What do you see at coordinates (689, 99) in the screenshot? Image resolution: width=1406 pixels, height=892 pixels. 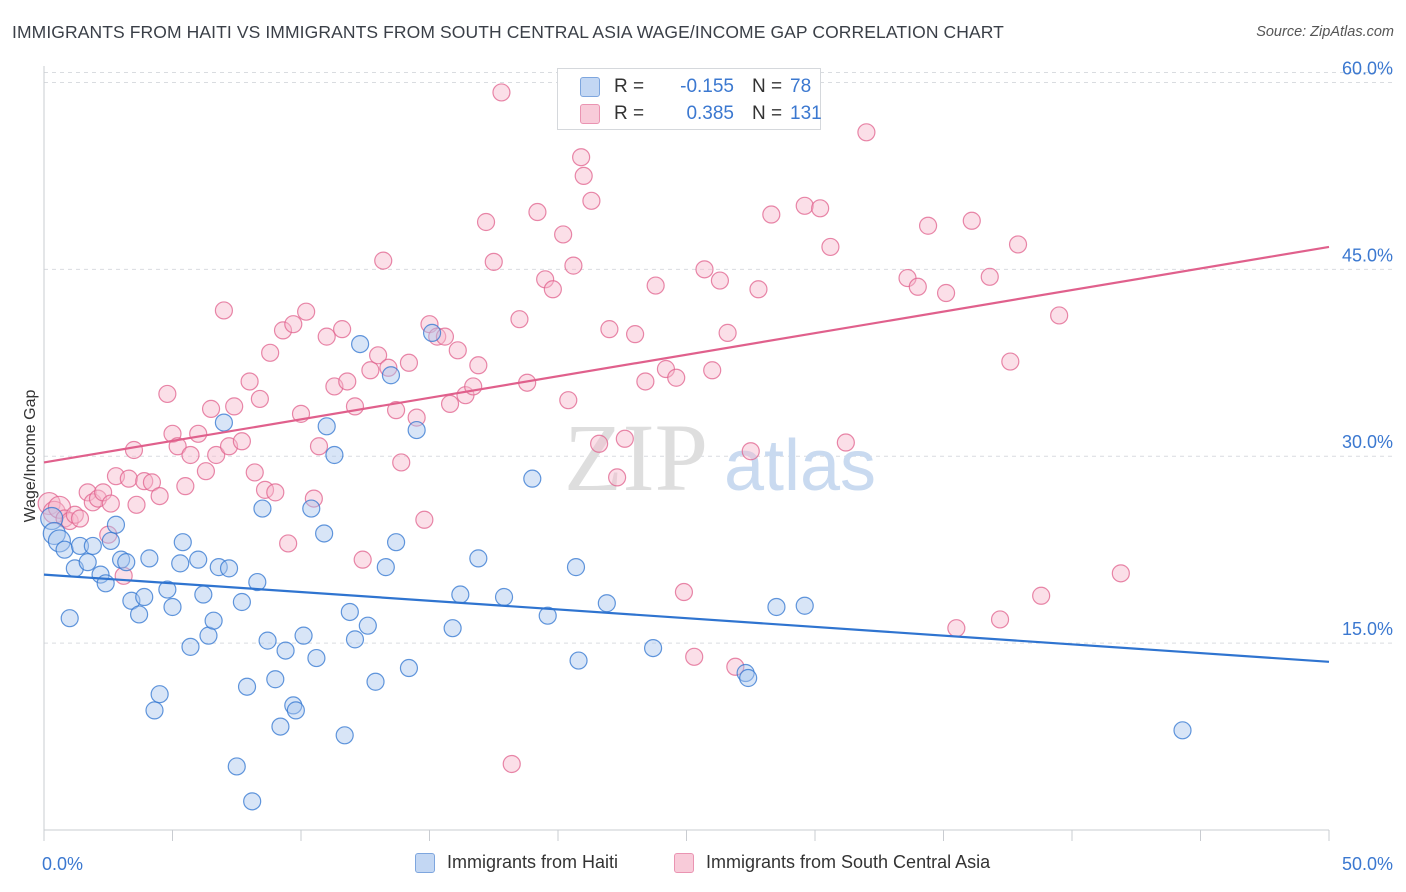 I see `correlation-legend: R = -0.155 N = 78 R = 0.385 N = 131` at bounding box center [689, 99].